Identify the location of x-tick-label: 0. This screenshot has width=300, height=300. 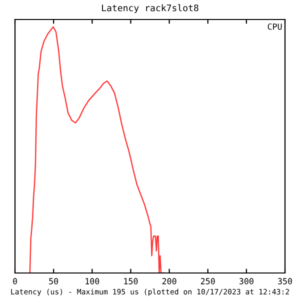
(15, 281).